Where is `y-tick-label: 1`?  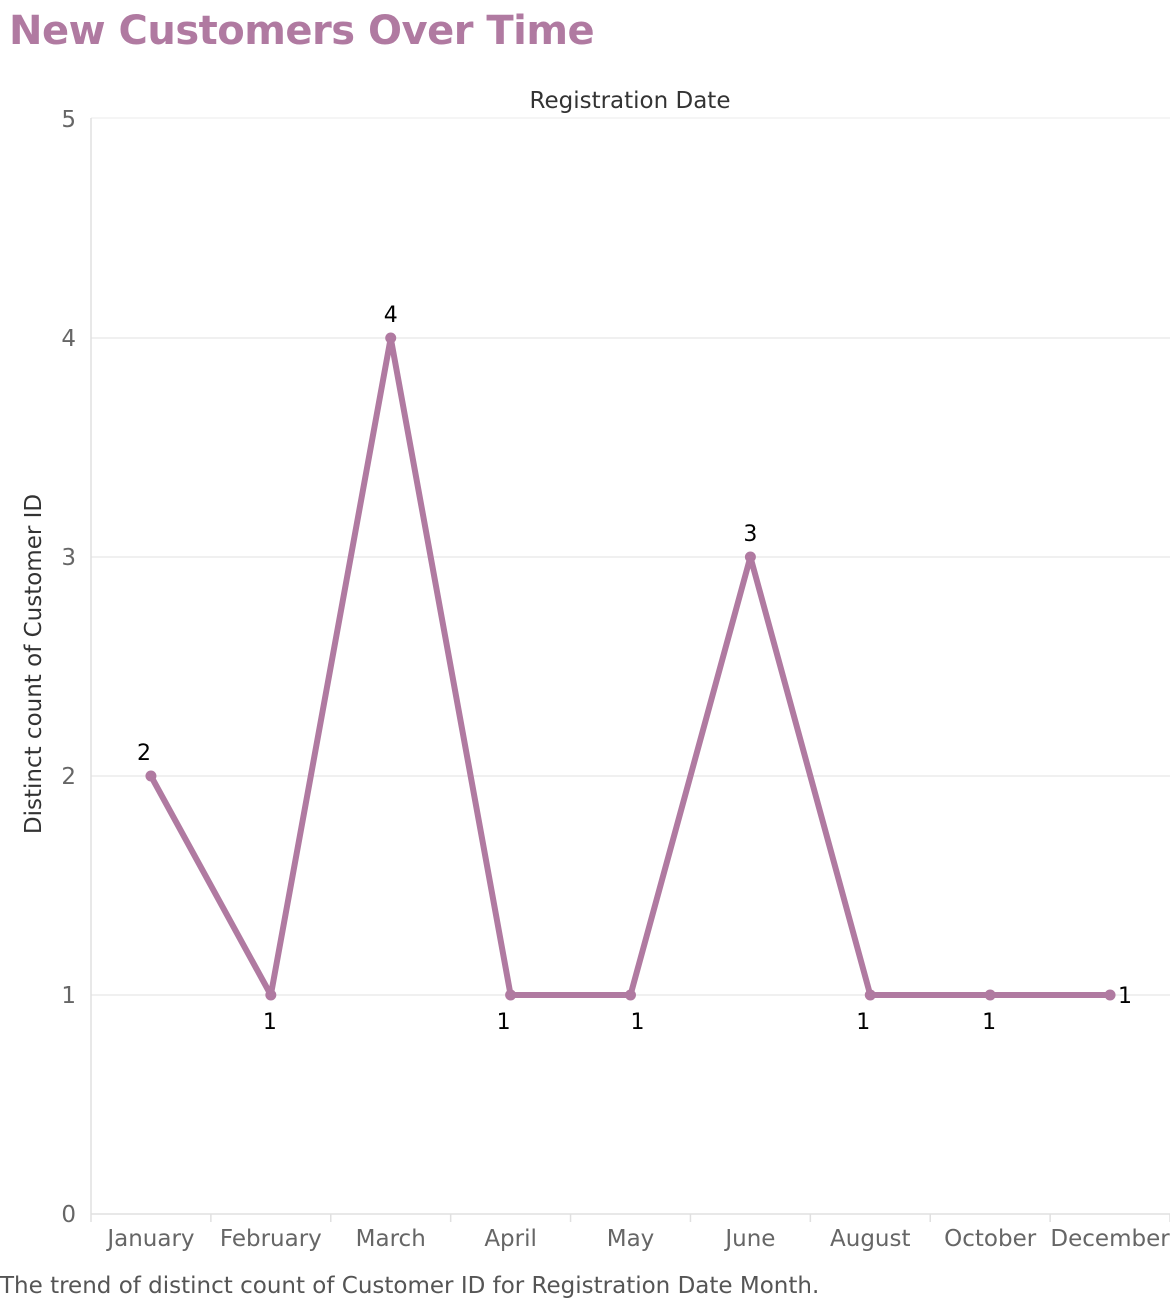 y-tick-label: 1 is located at coordinates (68, 996).